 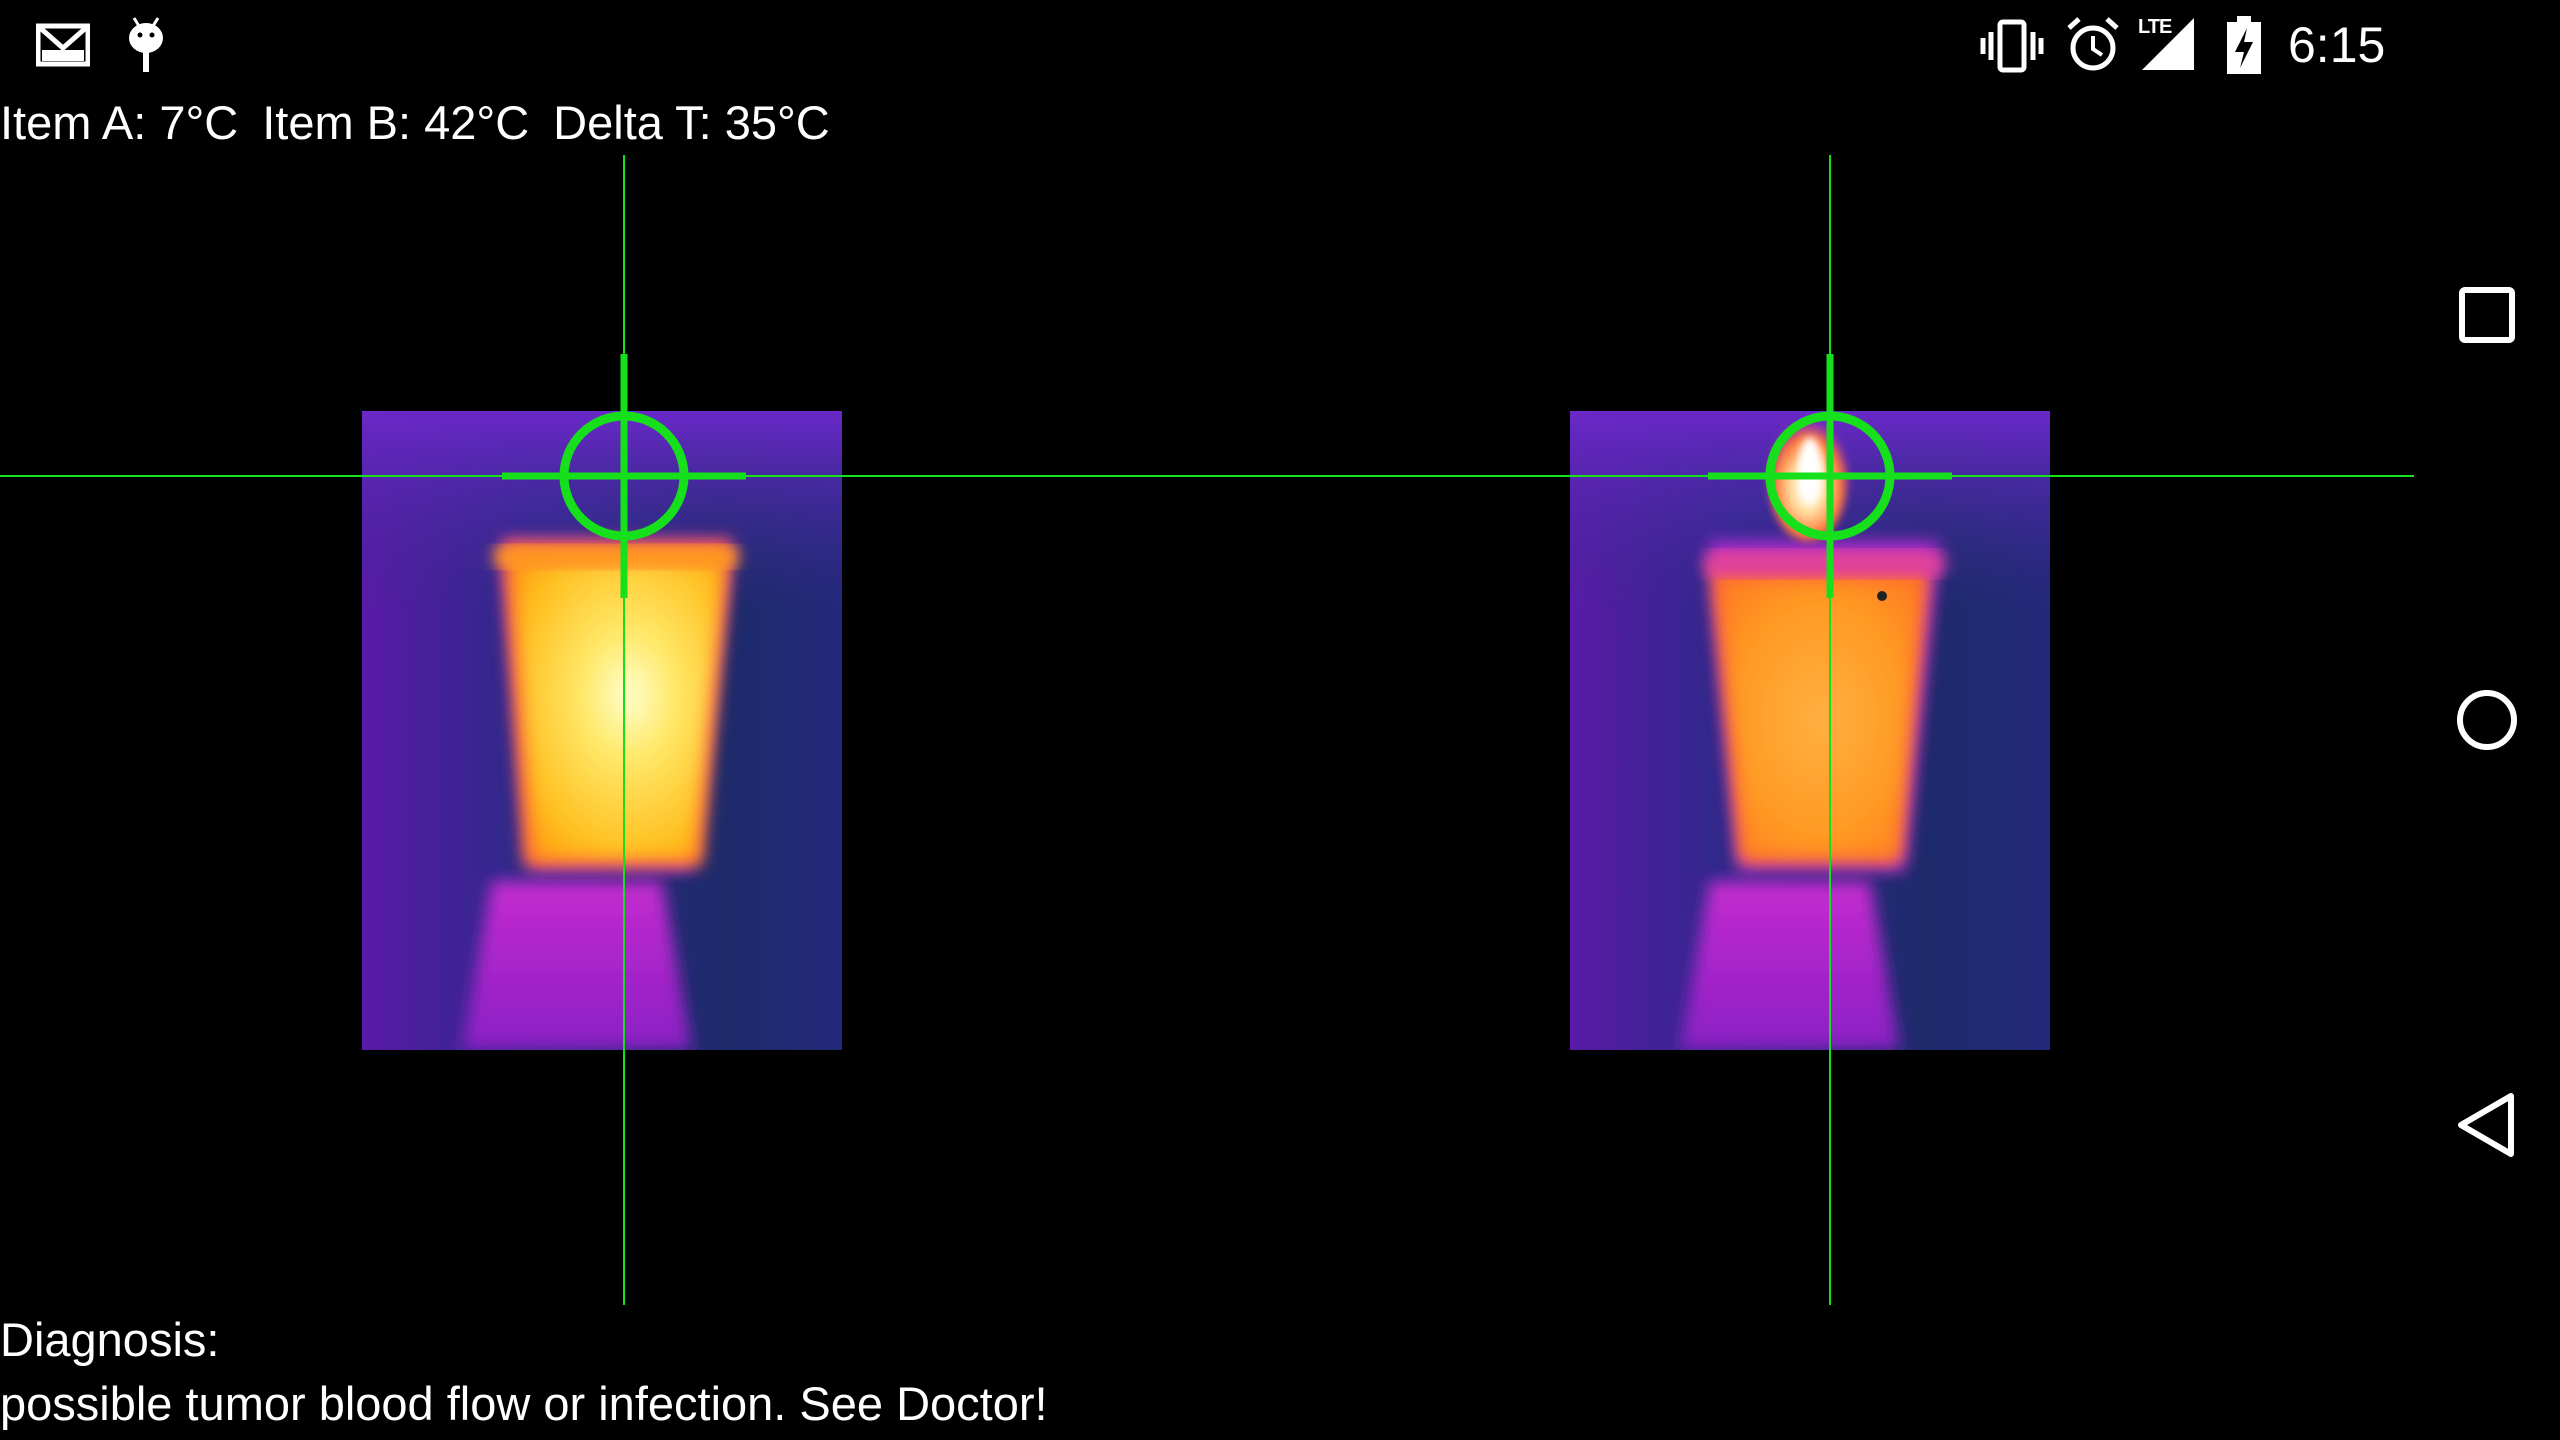 What do you see at coordinates (1810, 730) in the screenshot?
I see `thermal-image-b` at bounding box center [1810, 730].